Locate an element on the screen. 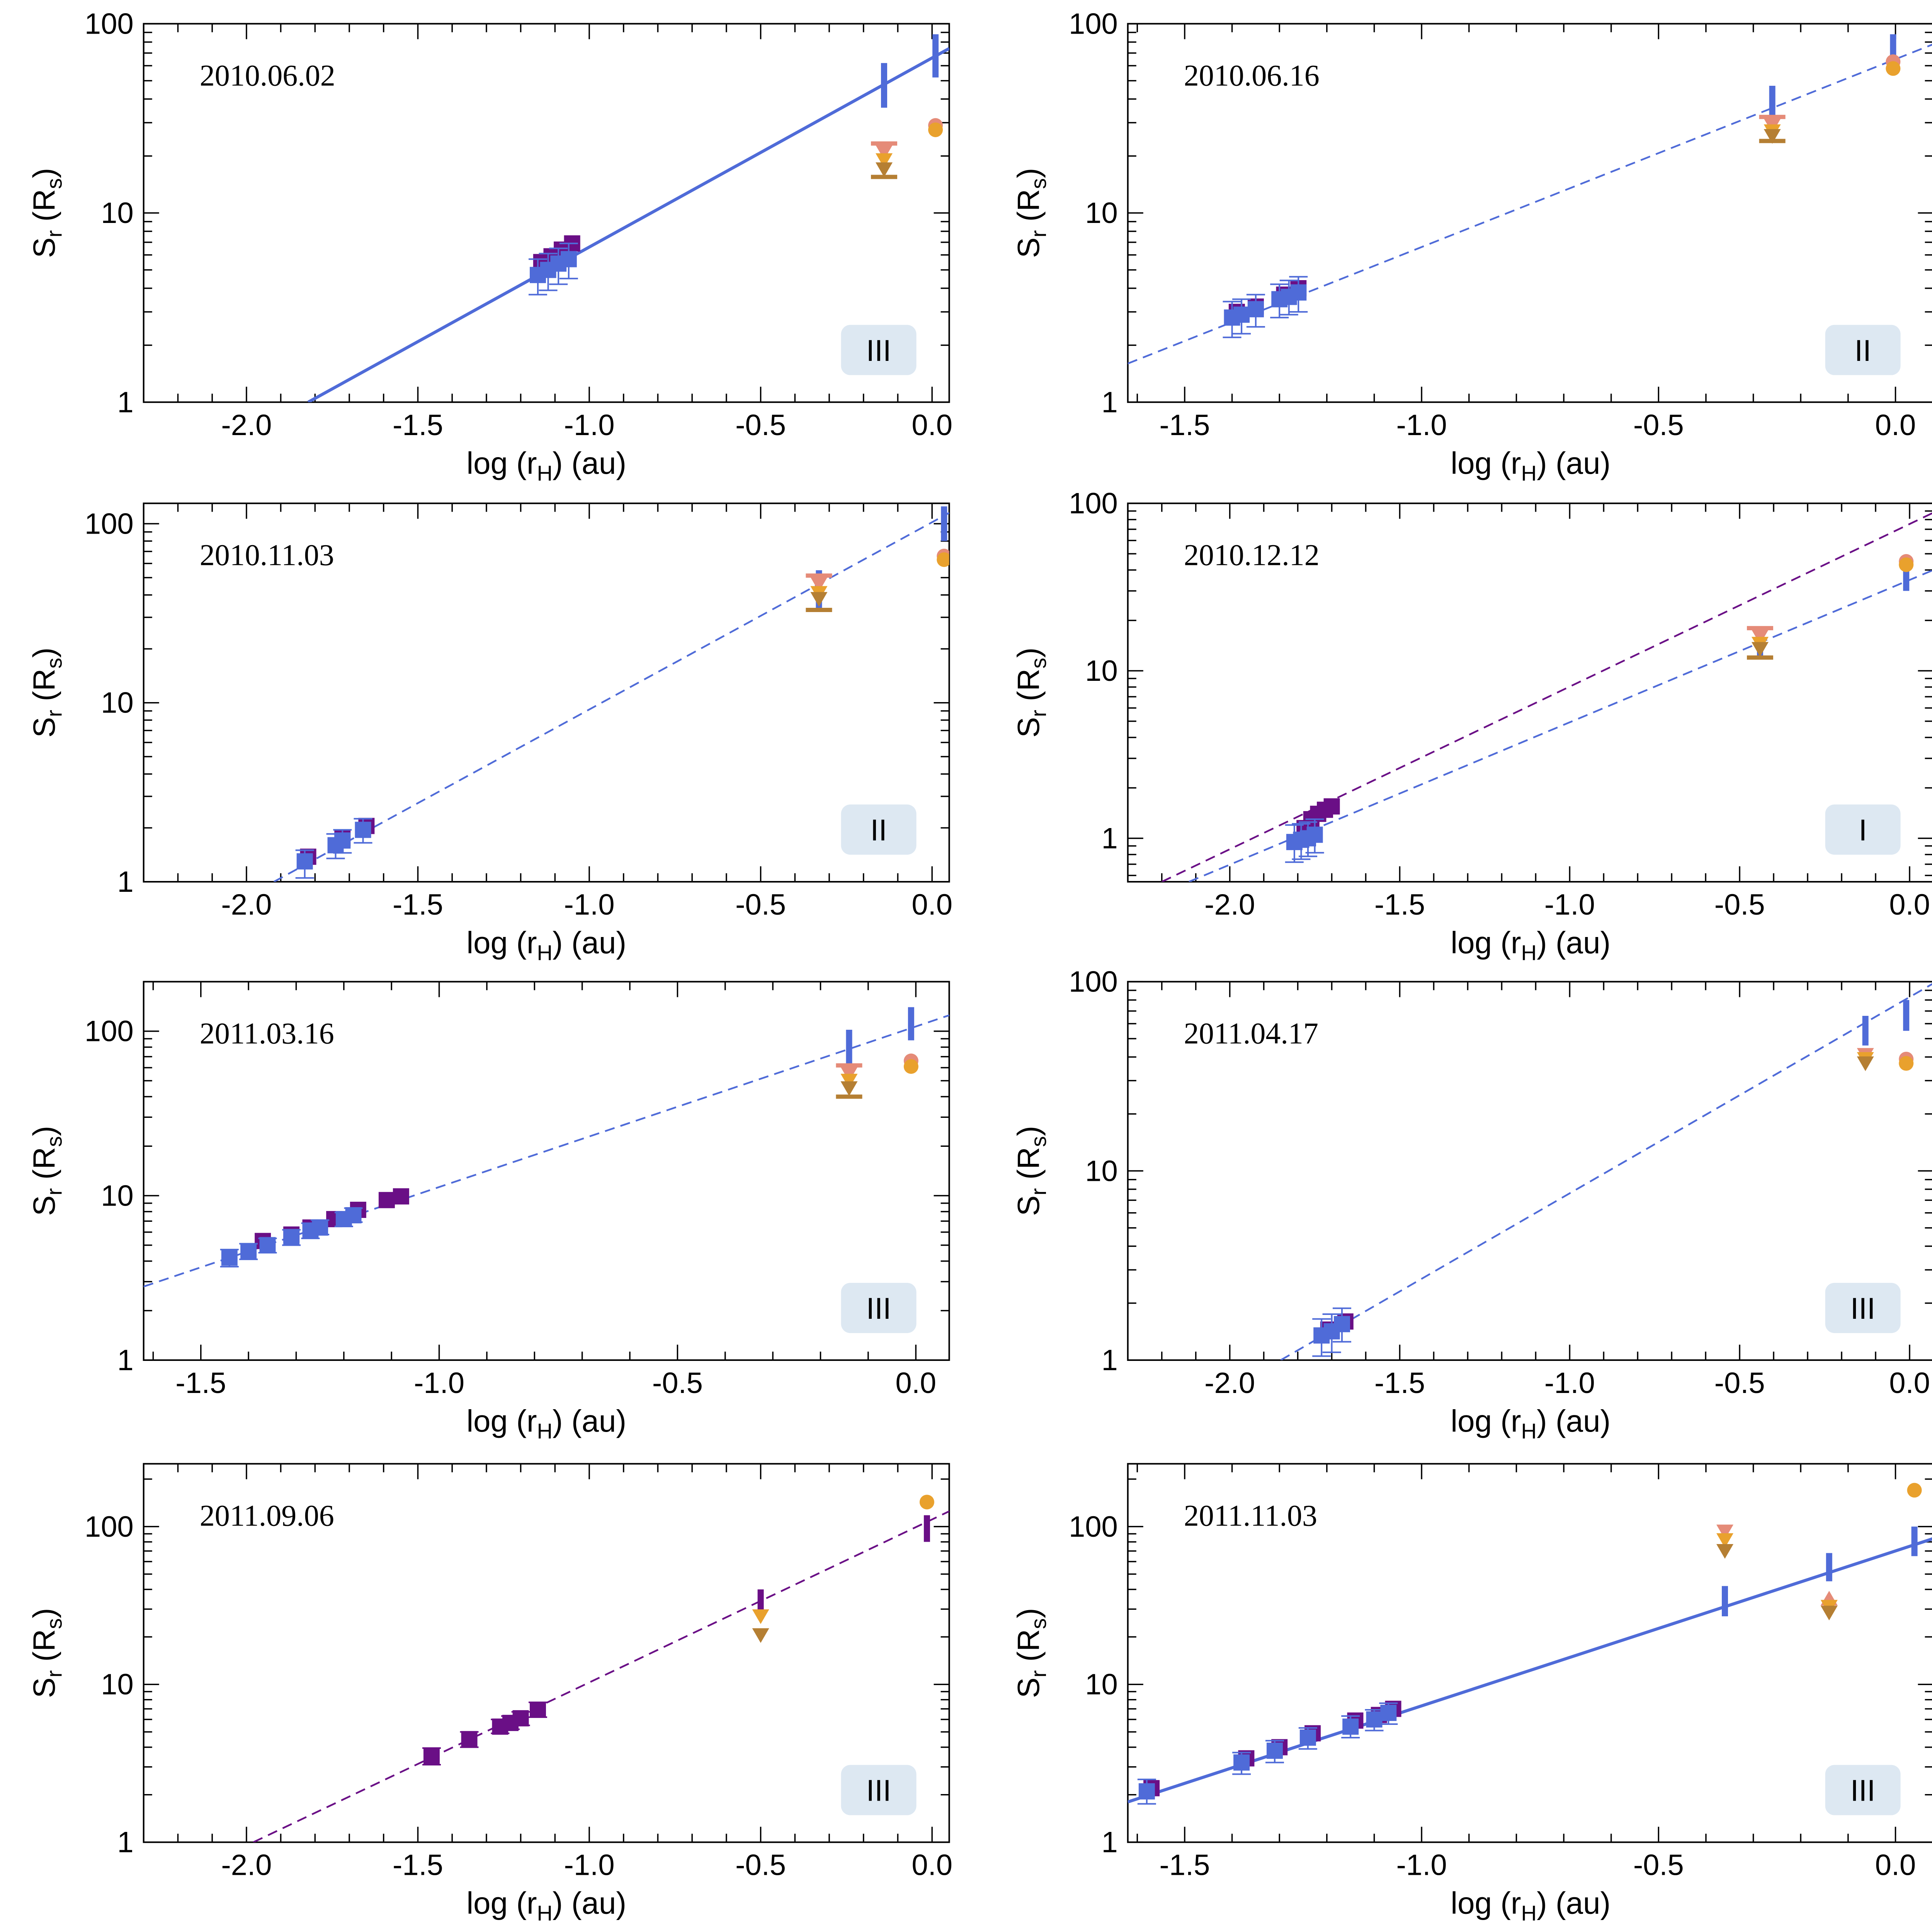 The image size is (1932, 1932). panel-date-label: 2011.11.03 is located at coordinates (1250, 1515).